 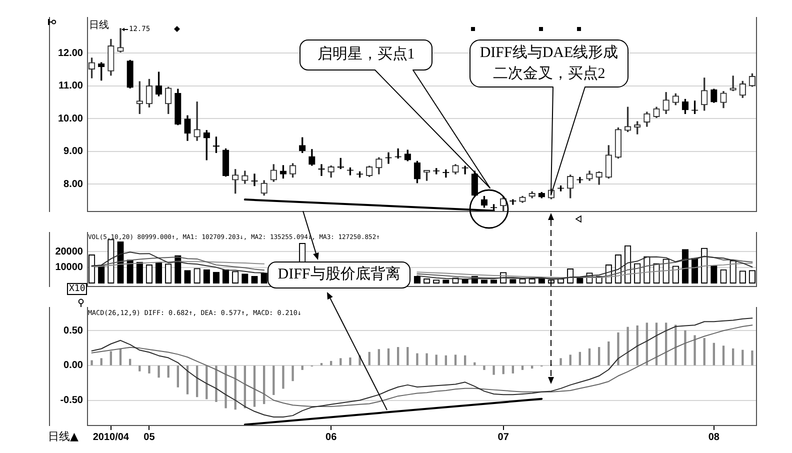 What do you see at coordinates (74, 184) in the screenshot?
I see `y-tick-label: 8.00` at bounding box center [74, 184].